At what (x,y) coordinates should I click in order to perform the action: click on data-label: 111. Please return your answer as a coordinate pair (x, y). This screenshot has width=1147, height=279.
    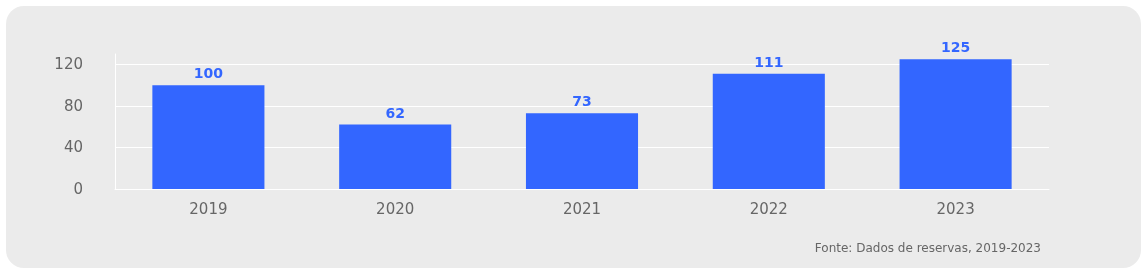
    Looking at the image, I should click on (769, 61).